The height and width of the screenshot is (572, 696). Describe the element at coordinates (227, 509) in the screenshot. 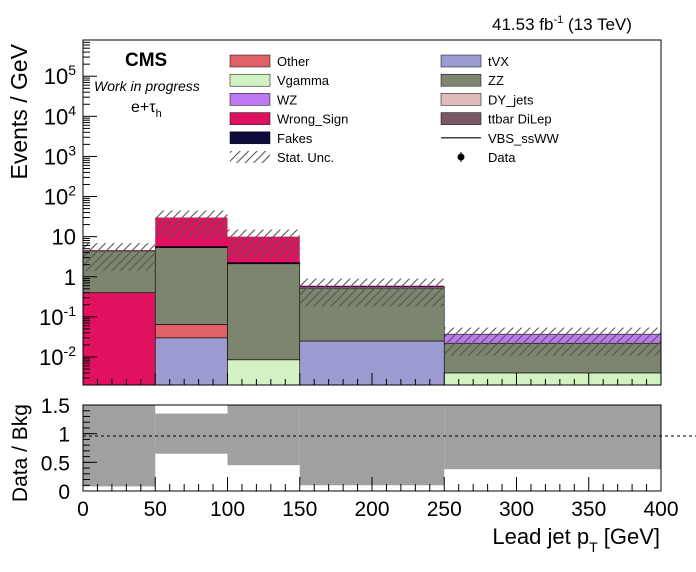

I see `x-tick-label: 100` at that location.